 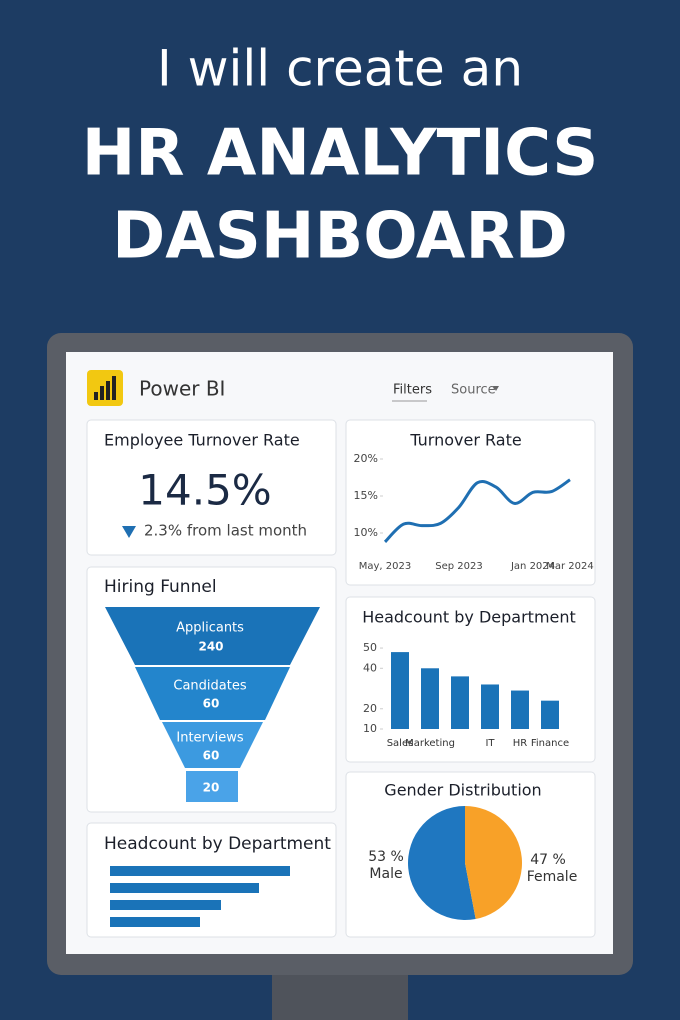 What do you see at coordinates (366, 532) in the screenshot?
I see `y-tick-label: 10%` at bounding box center [366, 532].